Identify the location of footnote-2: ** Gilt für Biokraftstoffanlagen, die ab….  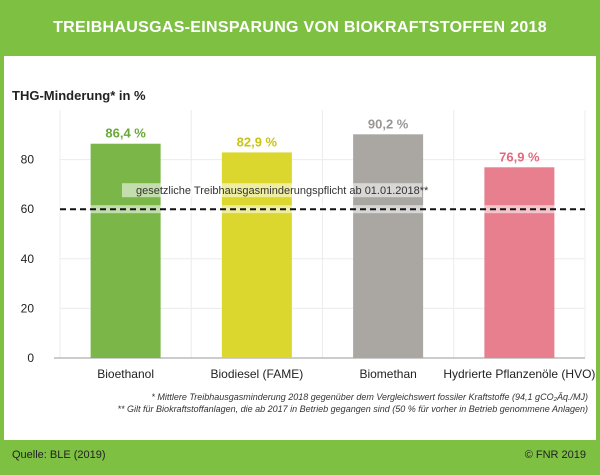
(352, 409).